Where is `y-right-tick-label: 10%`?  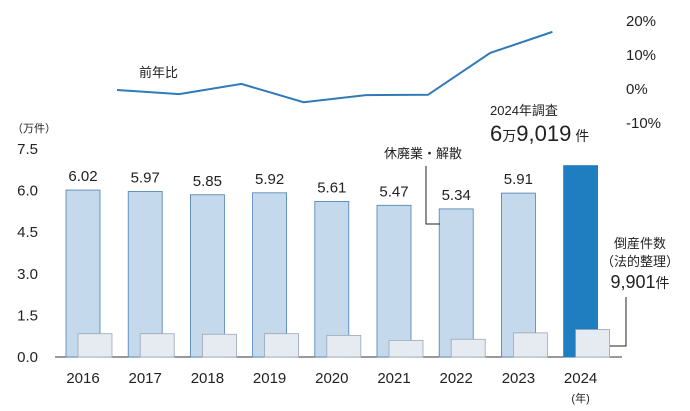 y-right-tick-label: 10% is located at coordinates (641, 55).